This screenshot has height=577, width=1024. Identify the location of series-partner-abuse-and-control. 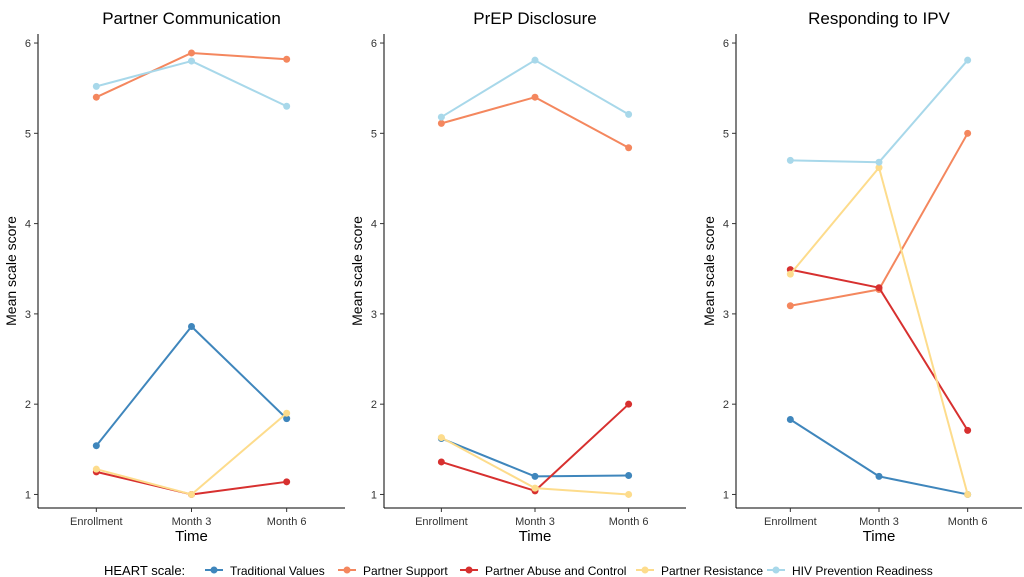
(535, 447).